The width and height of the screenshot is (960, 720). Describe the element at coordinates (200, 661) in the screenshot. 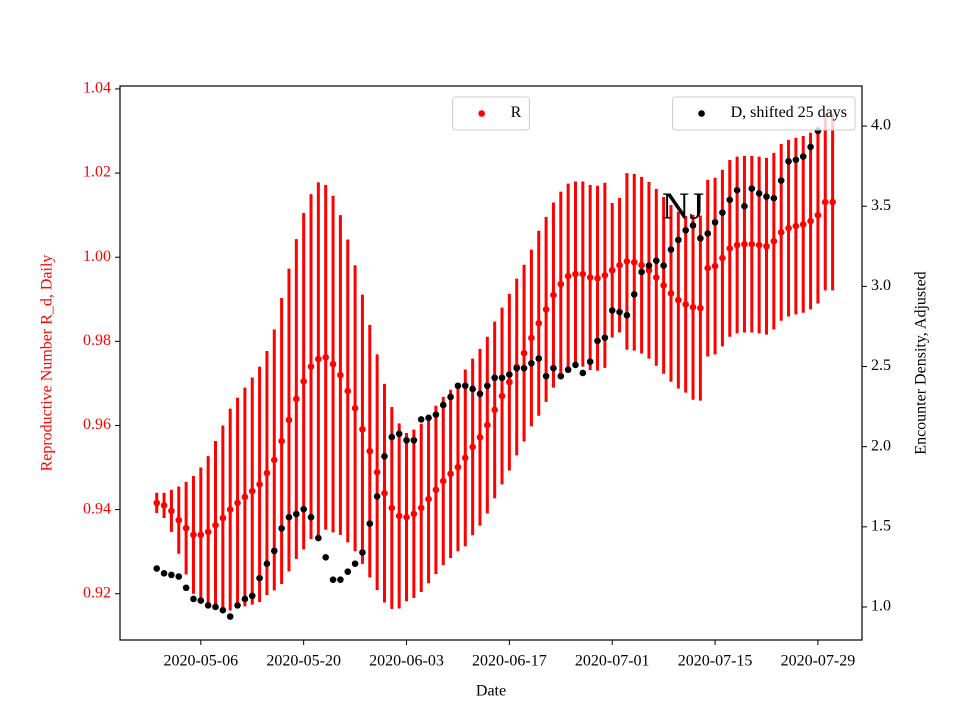

I see `x-tick-label: 2020-05-06` at that location.